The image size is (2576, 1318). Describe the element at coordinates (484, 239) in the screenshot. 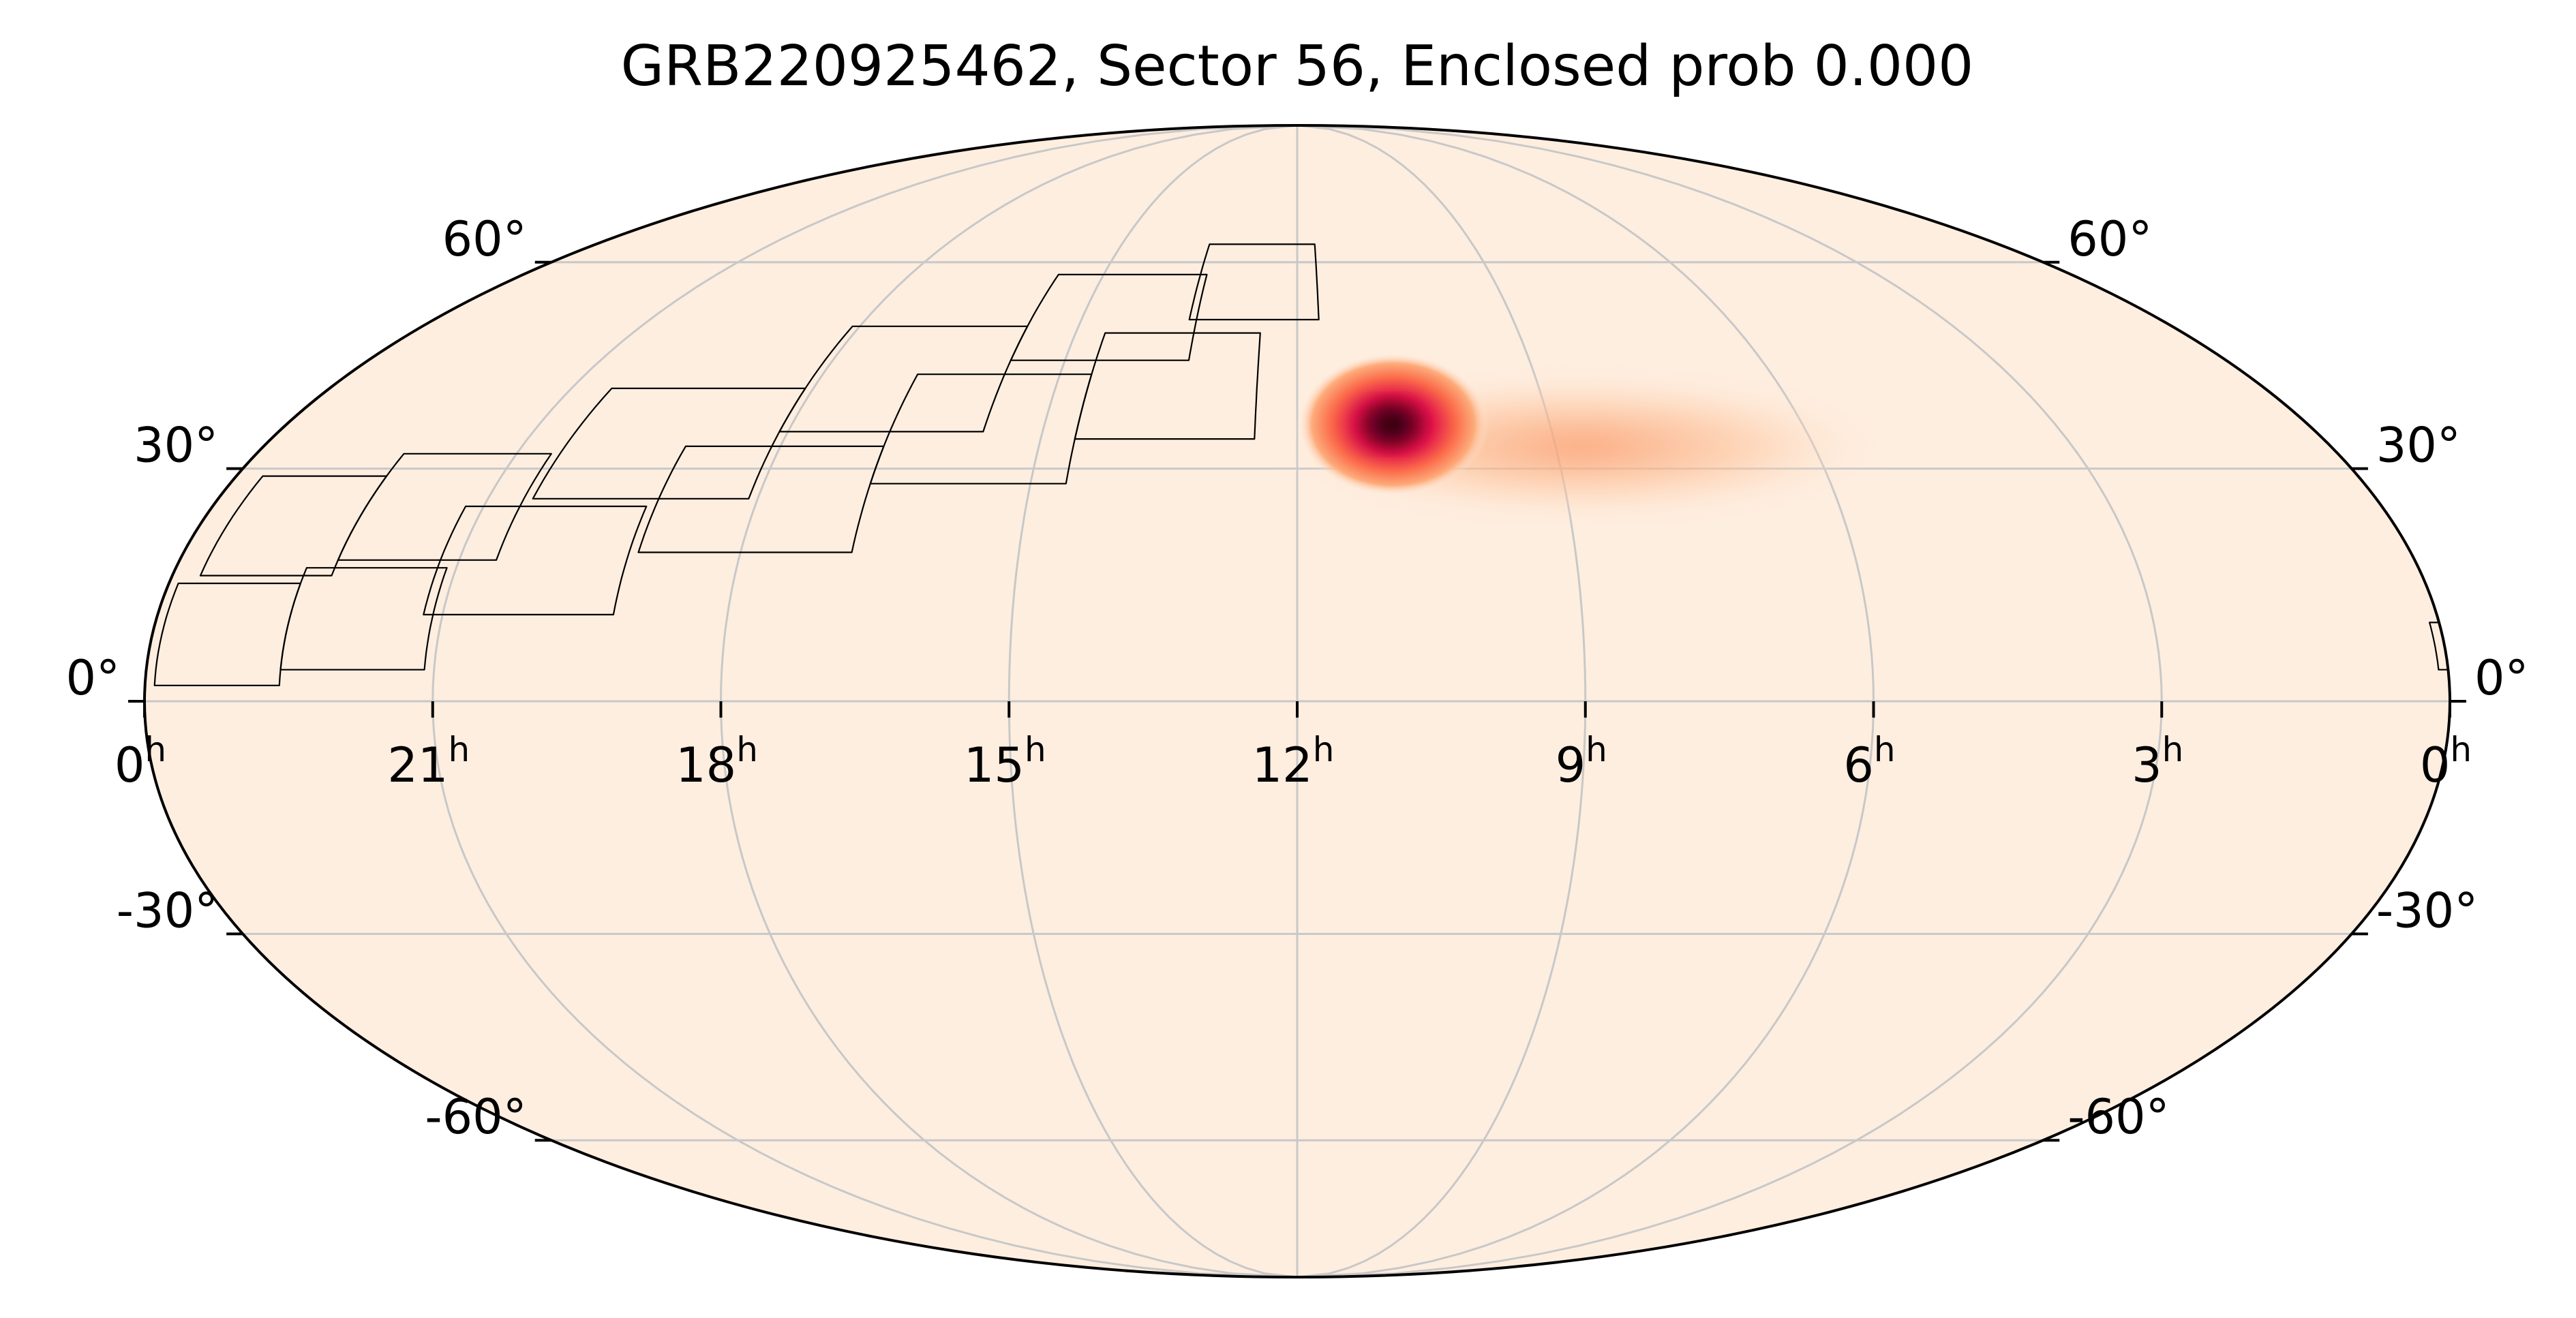

I see `dec-tick-label-left: 60°` at that location.